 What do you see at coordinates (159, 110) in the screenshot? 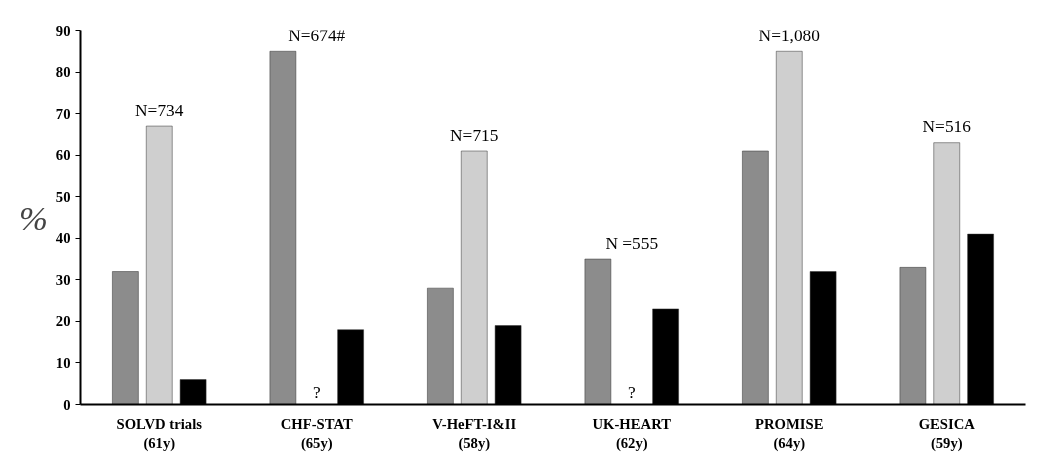
I see `annotation: N=734` at bounding box center [159, 110].